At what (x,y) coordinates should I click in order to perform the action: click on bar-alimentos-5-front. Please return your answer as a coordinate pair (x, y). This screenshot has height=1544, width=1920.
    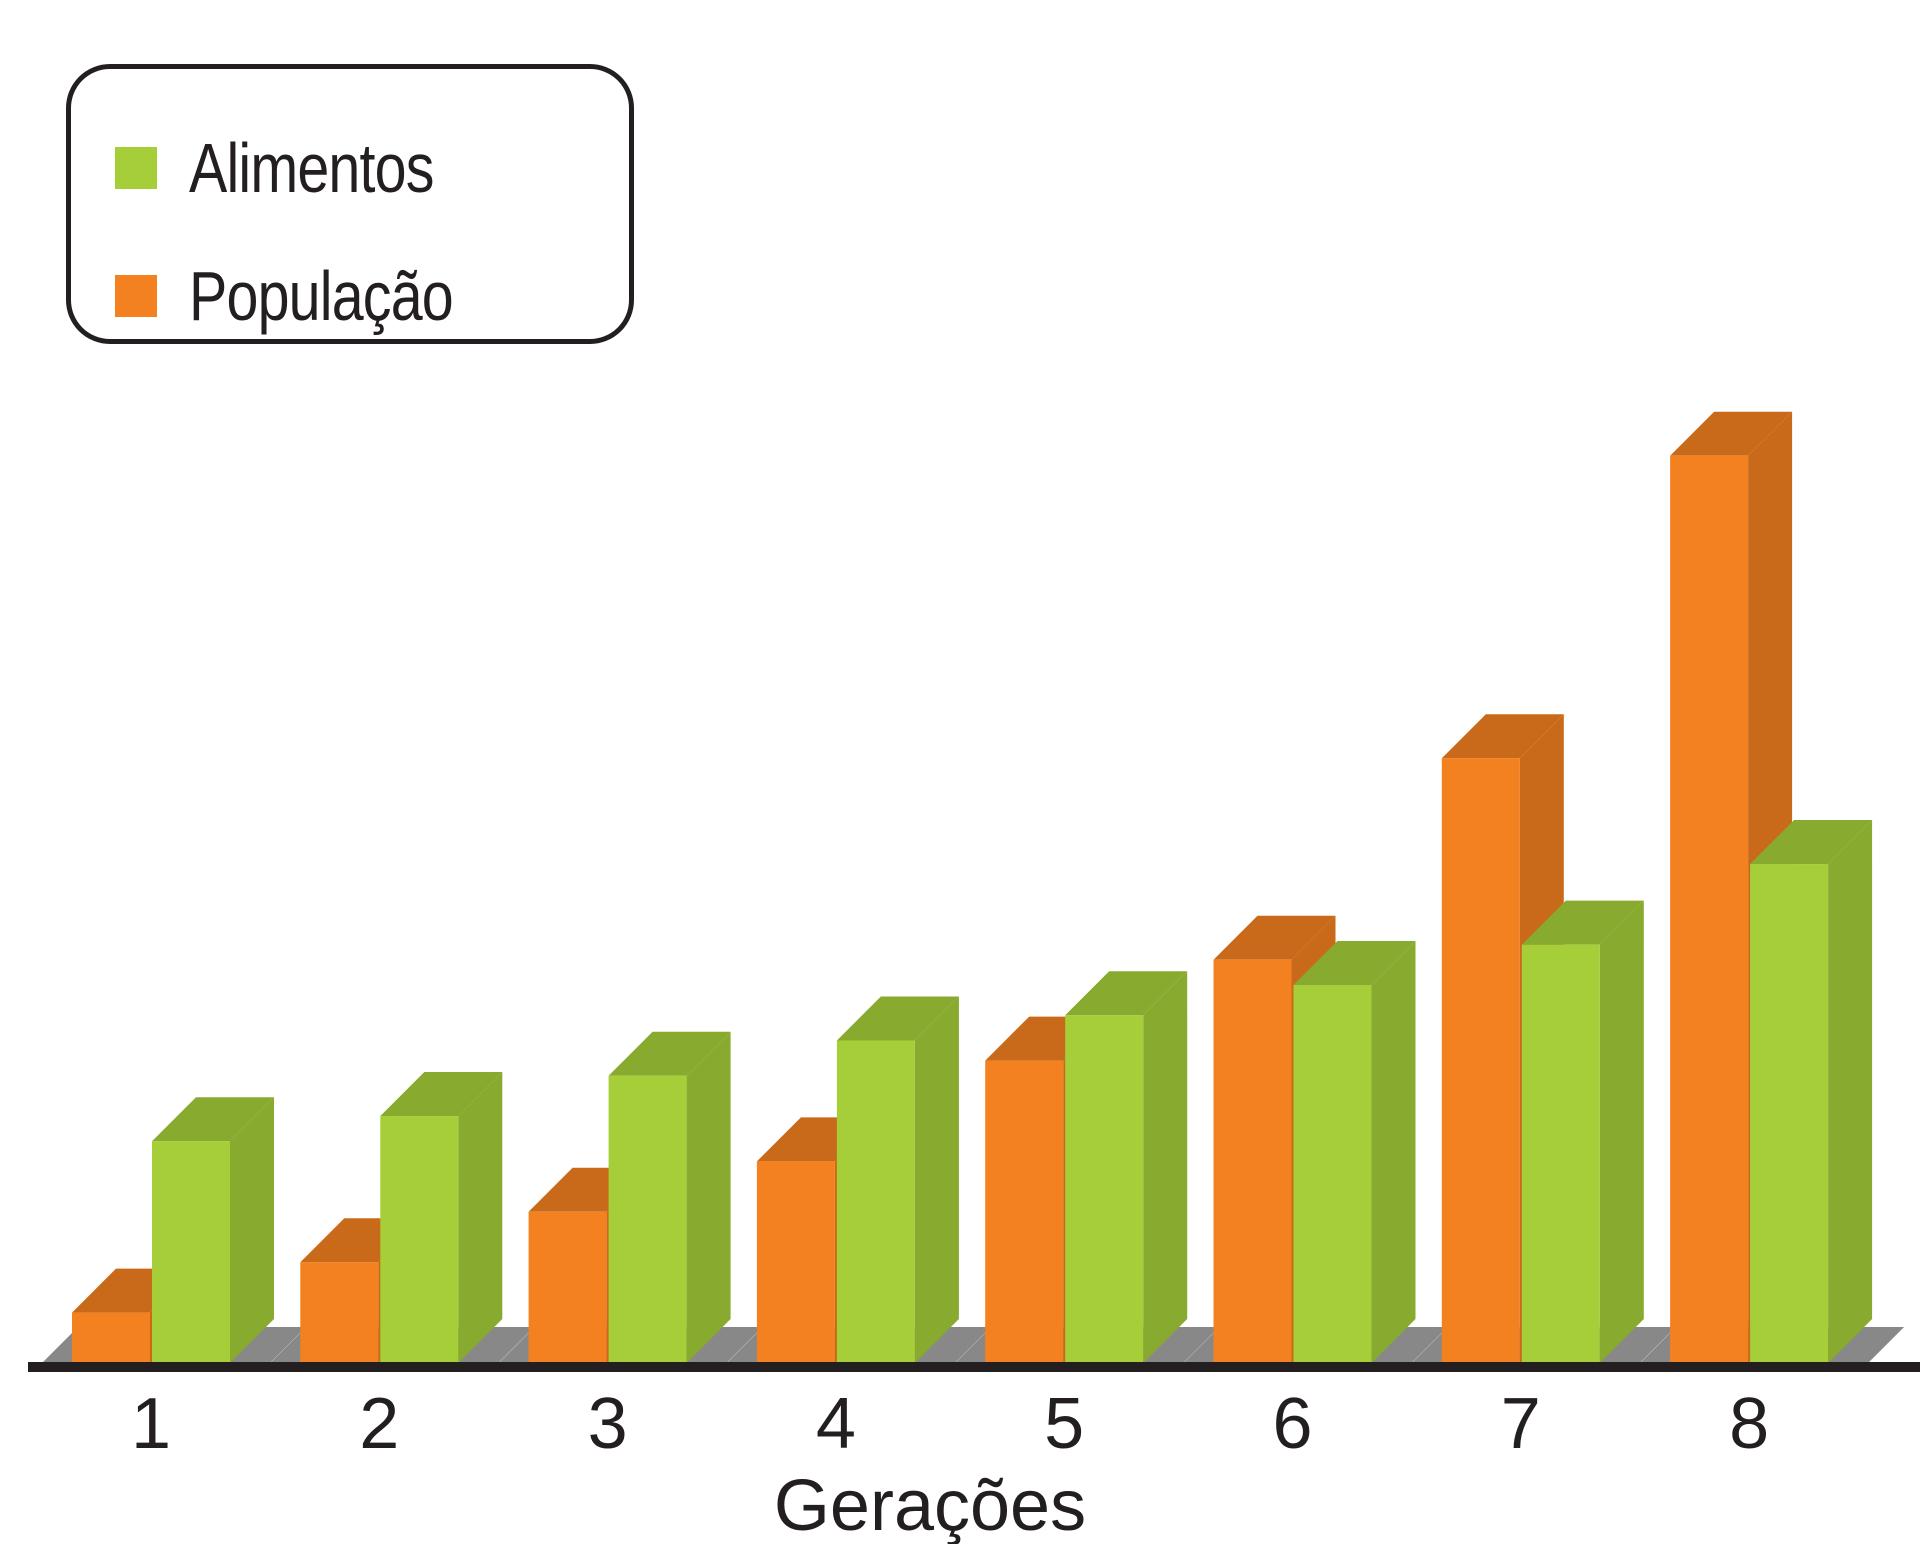
    Looking at the image, I should click on (1104, 1189).